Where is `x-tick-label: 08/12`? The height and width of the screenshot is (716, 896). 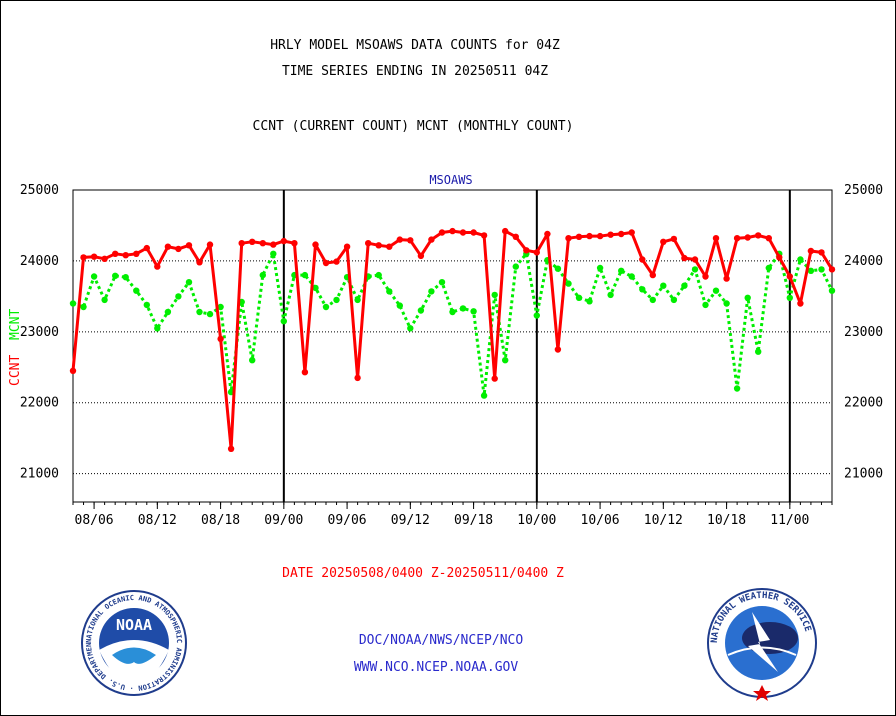
x-tick-label: 08/12 is located at coordinates (157, 520).